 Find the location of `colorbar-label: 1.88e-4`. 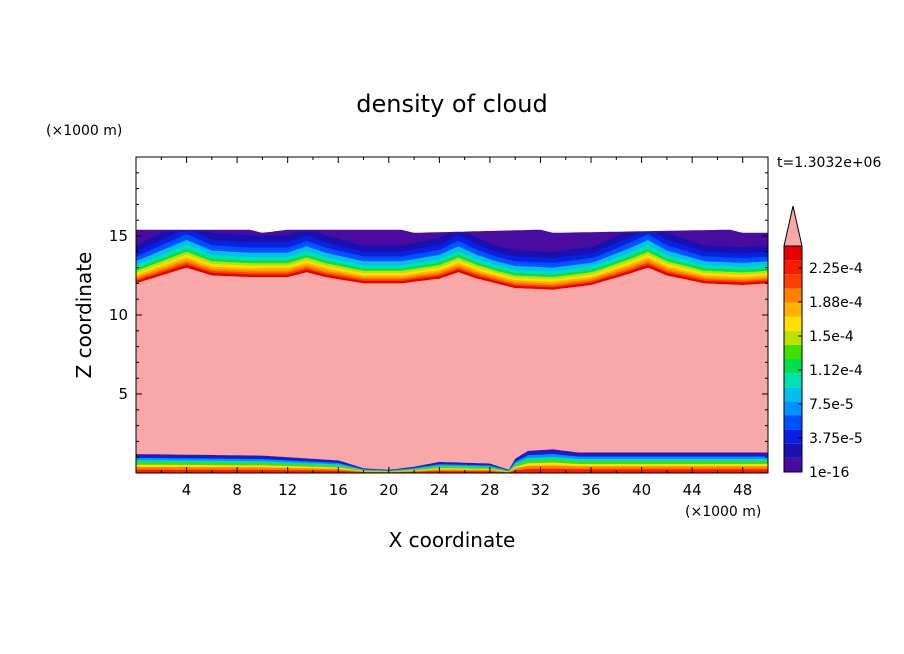

colorbar-label: 1.88e-4 is located at coordinates (836, 303).